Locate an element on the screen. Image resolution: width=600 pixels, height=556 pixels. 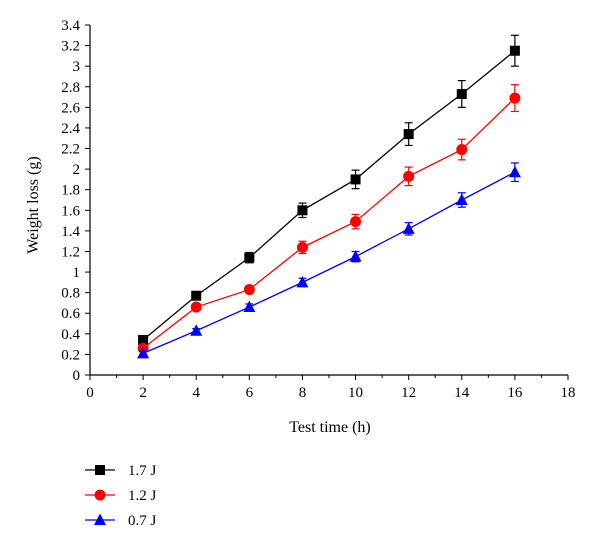
y-tick-label: 3 is located at coordinates (77, 67).